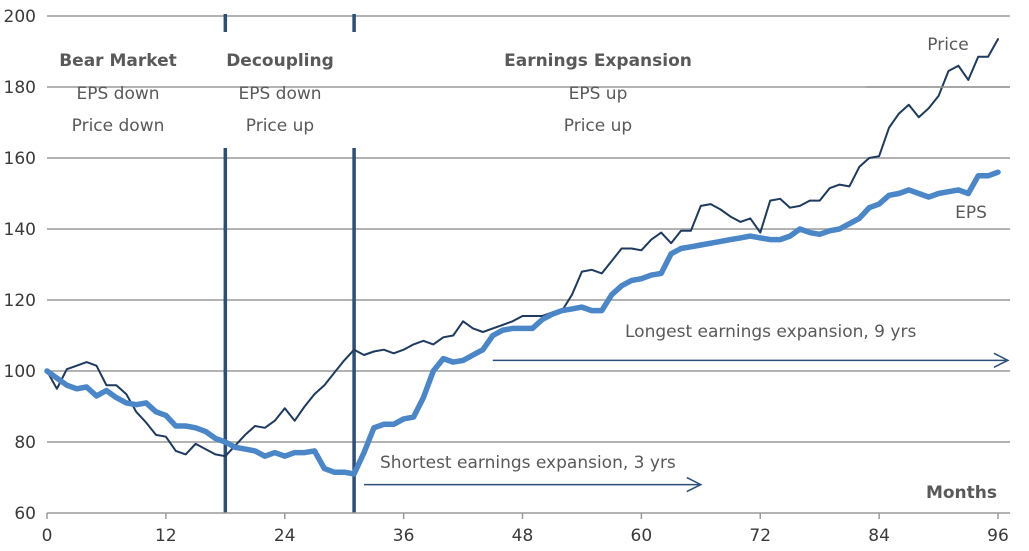 The width and height of the screenshot is (1029, 551). Describe the element at coordinates (879, 536) in the screenshot. I see `x-tick-label: 84` at that location.